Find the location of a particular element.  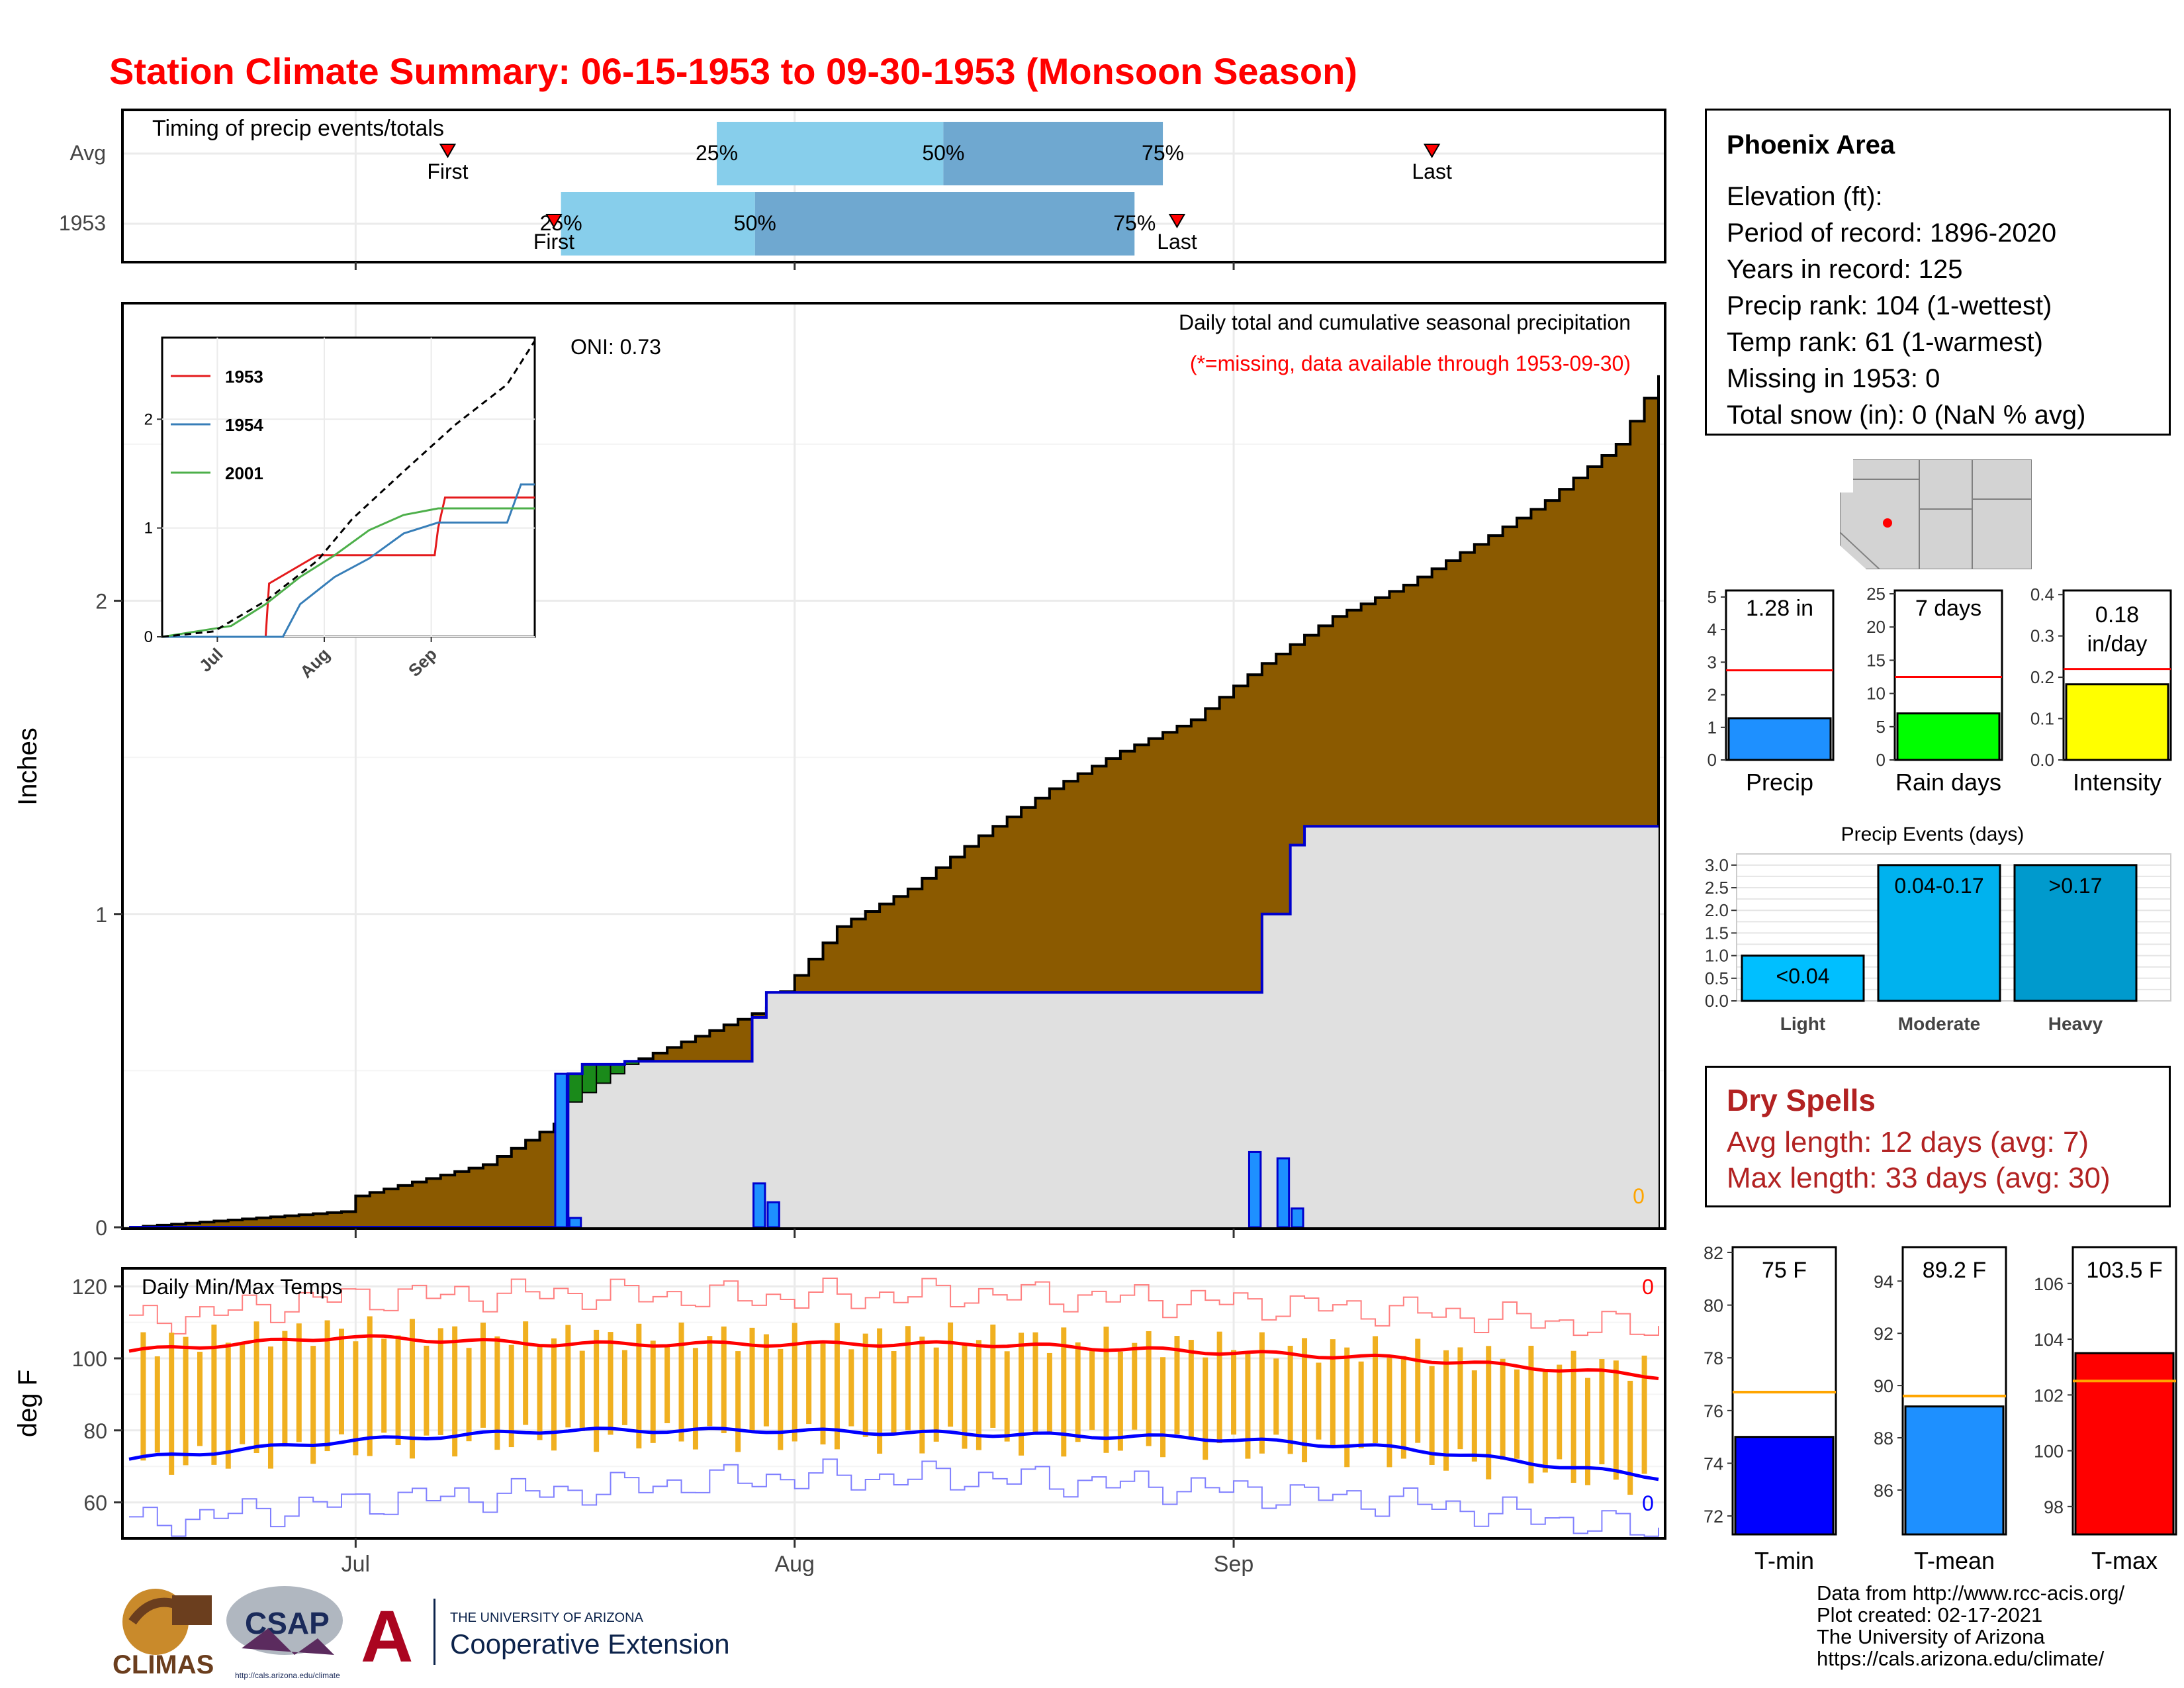

timing-row-avg: Avg is located at coordinates (87, 153).